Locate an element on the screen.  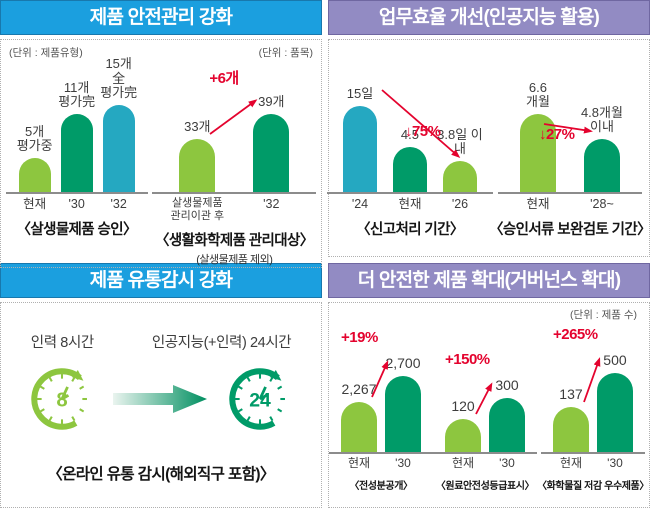
clock-24-value: 24 is located at coordinates (260, 400).